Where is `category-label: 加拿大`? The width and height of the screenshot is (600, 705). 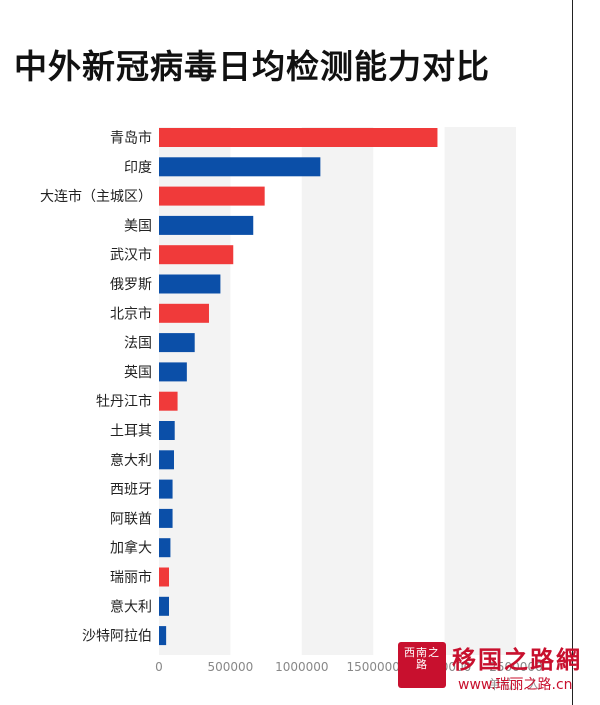 category-label: 加拿大 is located at coordinates (131, 548).